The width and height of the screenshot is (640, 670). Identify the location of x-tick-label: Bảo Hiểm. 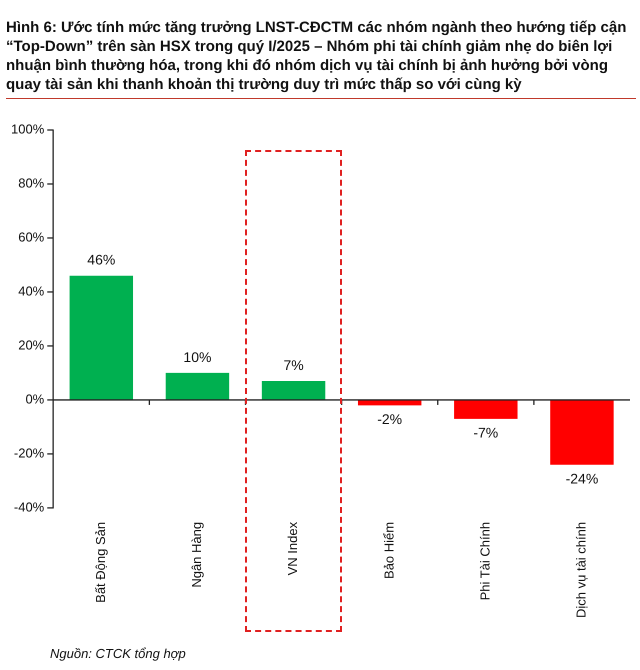
(388, 550).